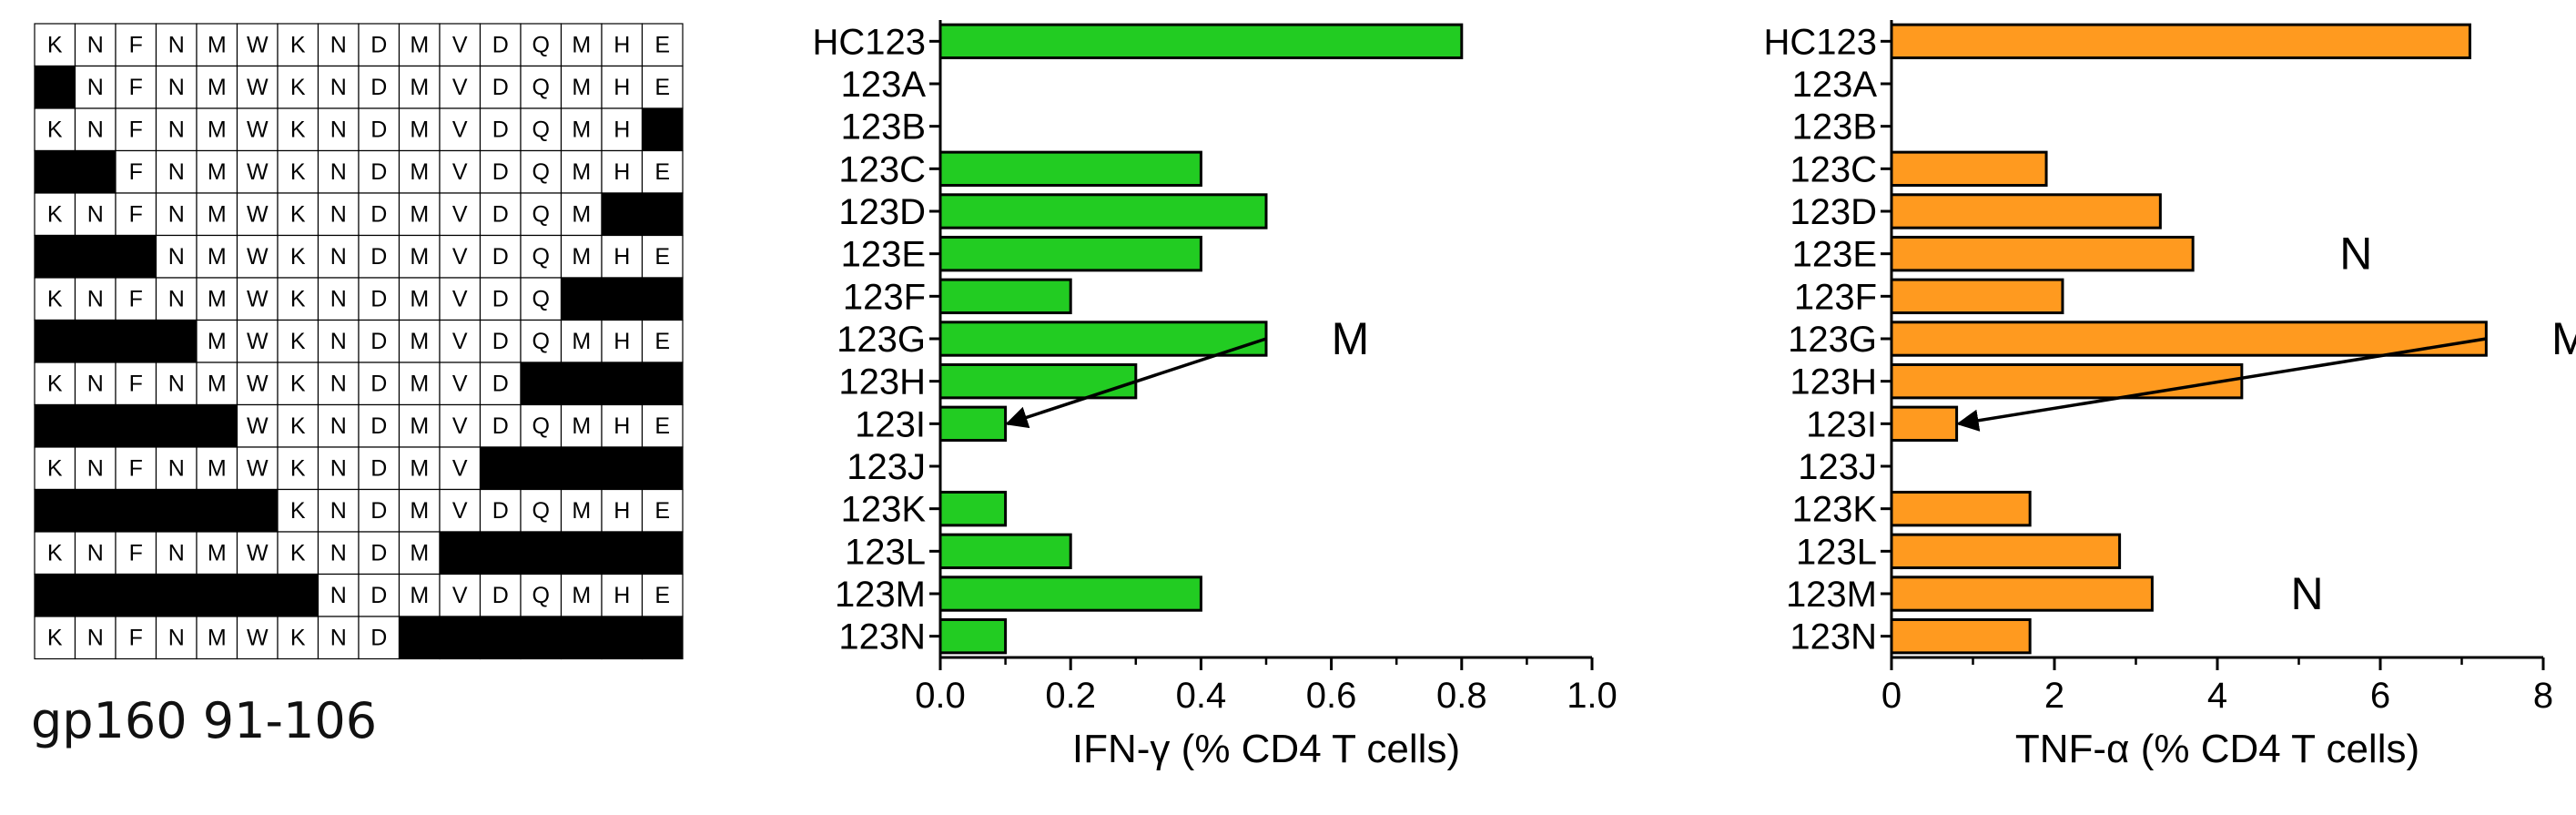  What do you see at coordinates (2217, 696) in the screenshot?
I see `x-tick-label: 4` at bounding box center [2217, 696].